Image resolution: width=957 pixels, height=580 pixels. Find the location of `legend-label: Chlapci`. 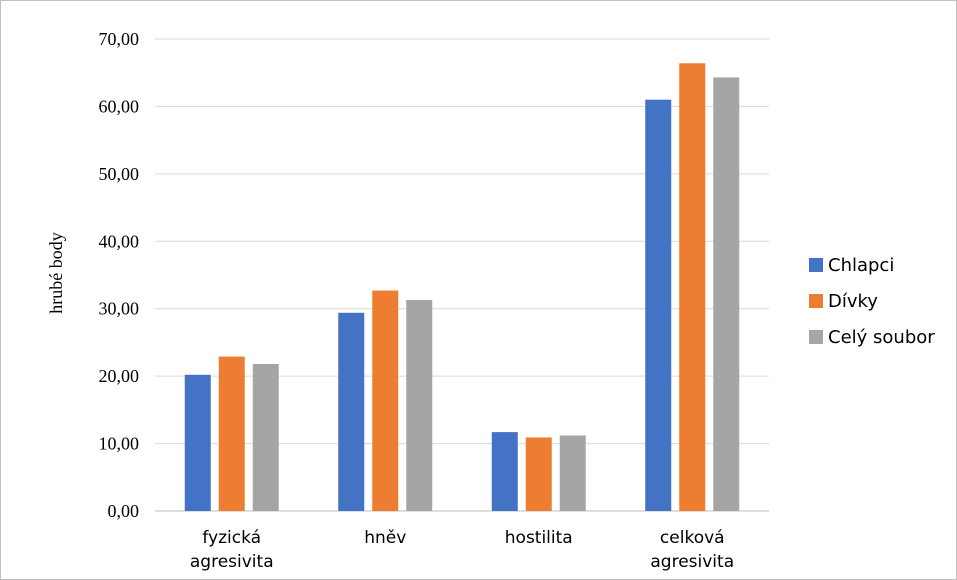

legend-label: Chlapci is located at coordinates (861, 265).